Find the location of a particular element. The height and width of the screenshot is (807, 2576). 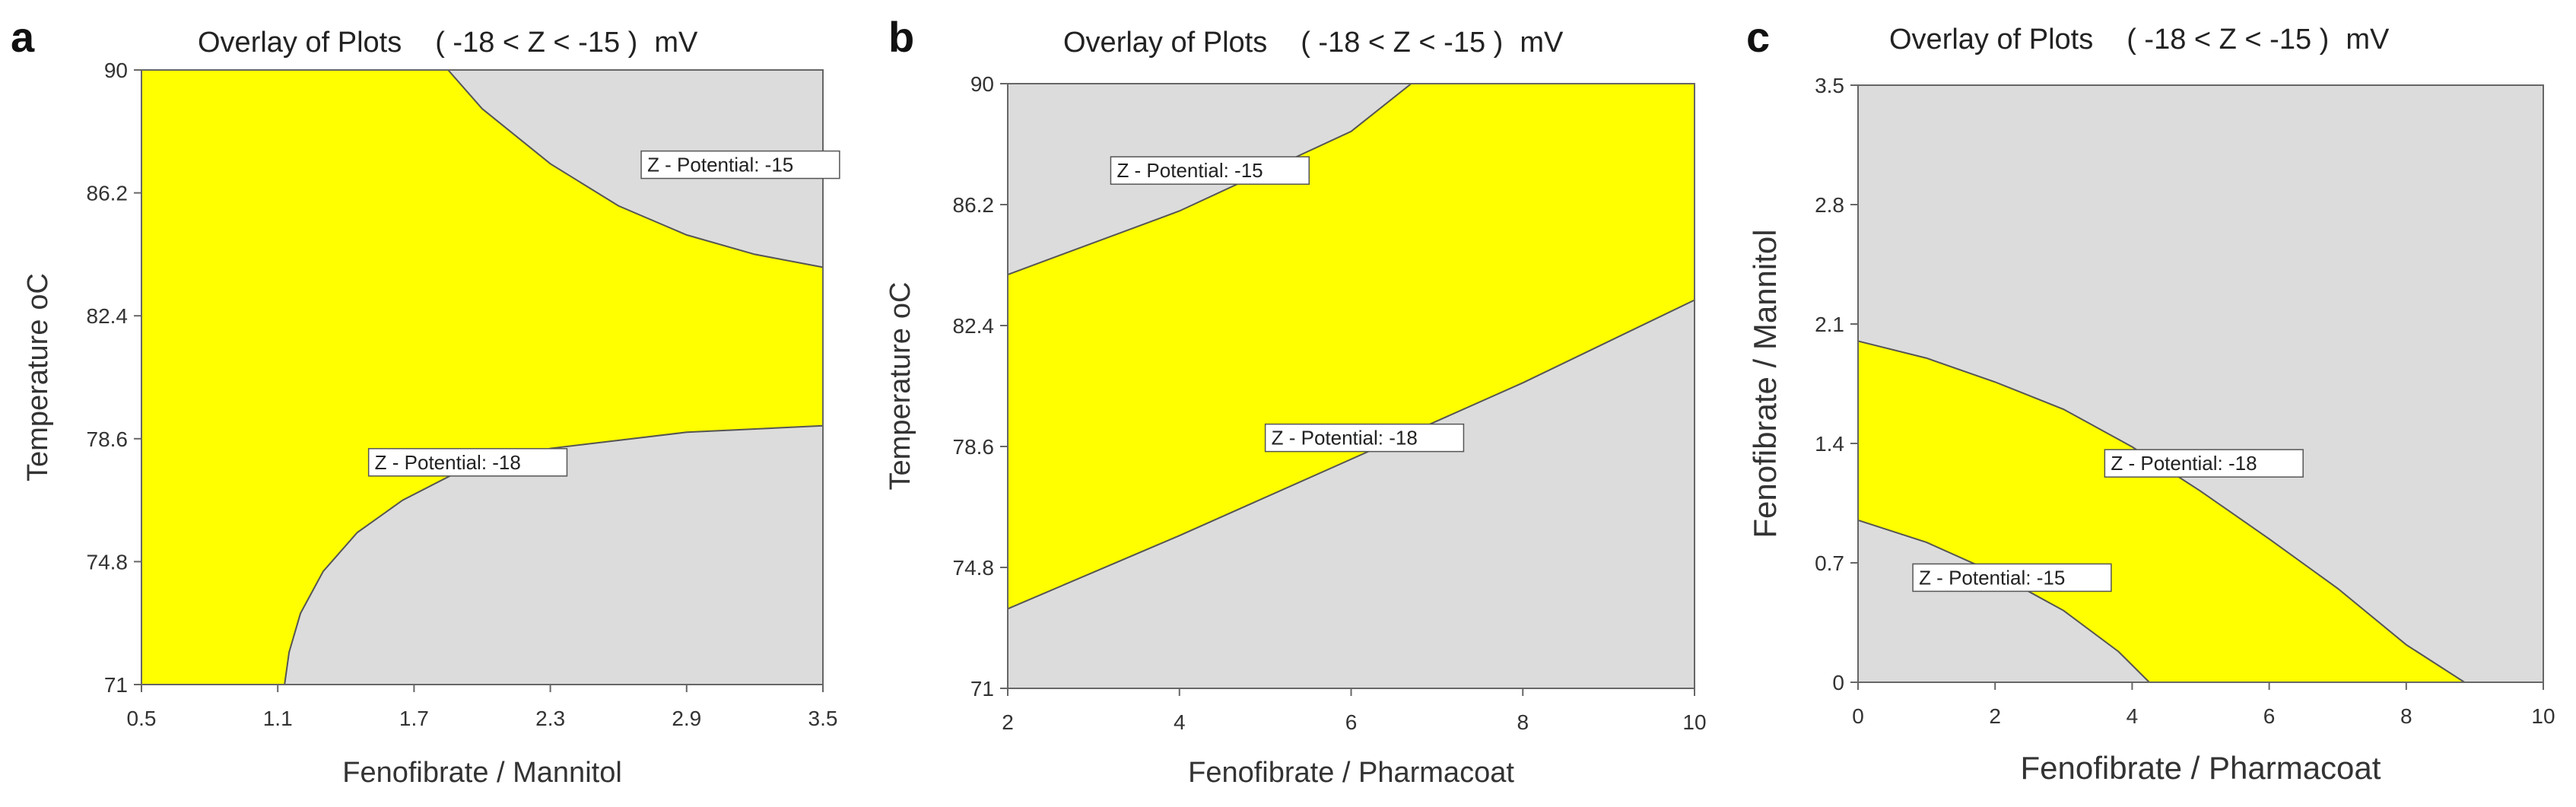

feasible-region is located at coordinates (2161, 511).